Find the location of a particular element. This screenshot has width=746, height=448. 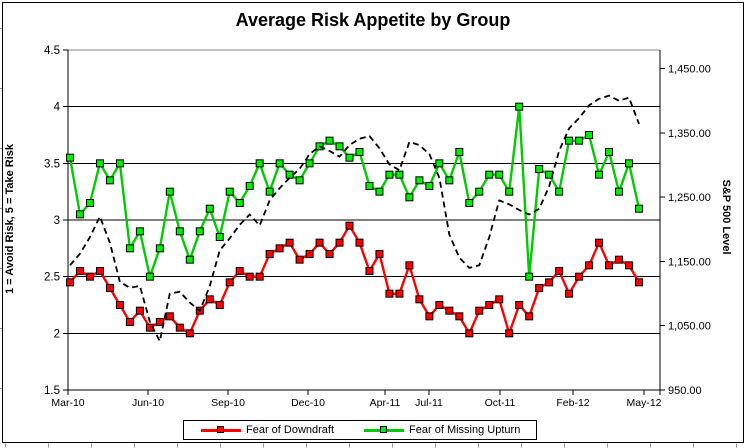

chart-title: Average Risk Appetite by Group is located at coordinates (373, 20).